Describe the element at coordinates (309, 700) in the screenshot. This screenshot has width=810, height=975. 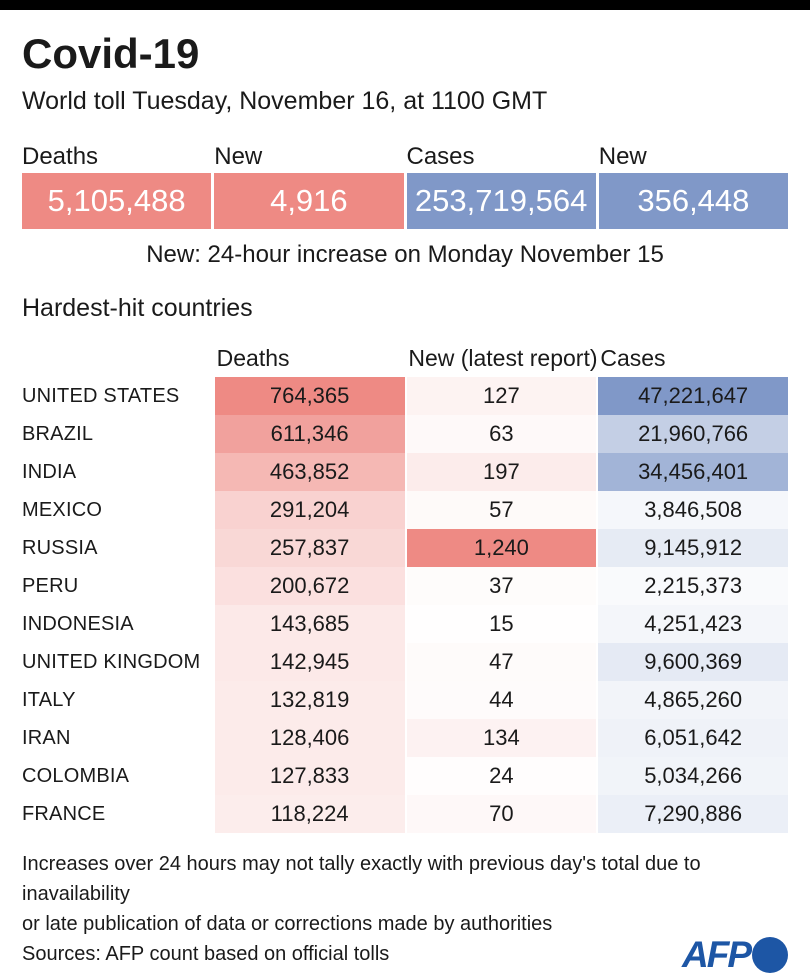
I see `deaths-cell: 132,819` at that location.